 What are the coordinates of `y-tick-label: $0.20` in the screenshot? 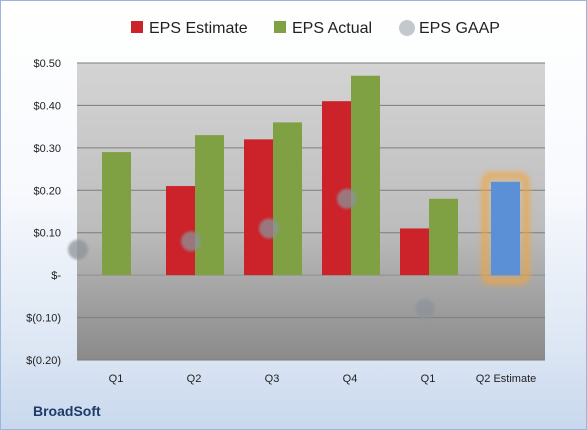 It's located at (47, 191).